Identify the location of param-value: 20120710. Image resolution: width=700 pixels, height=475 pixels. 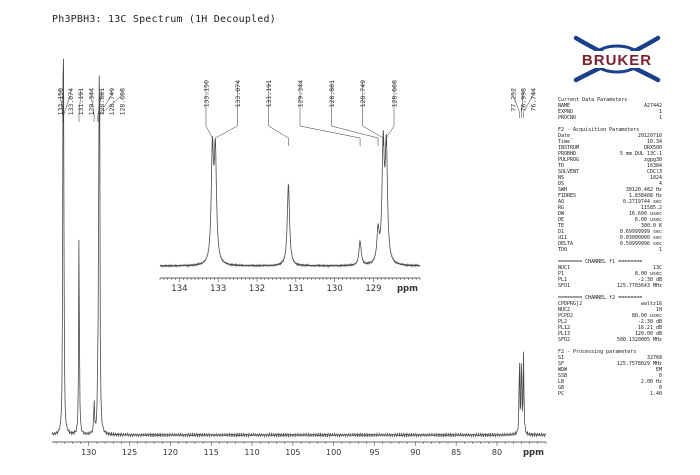
(649, 136).